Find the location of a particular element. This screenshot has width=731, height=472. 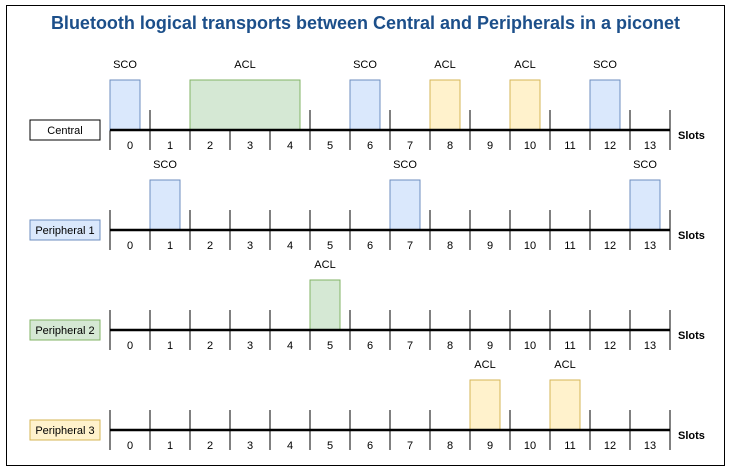

row-label: Central is located at coordinates (64, 131).